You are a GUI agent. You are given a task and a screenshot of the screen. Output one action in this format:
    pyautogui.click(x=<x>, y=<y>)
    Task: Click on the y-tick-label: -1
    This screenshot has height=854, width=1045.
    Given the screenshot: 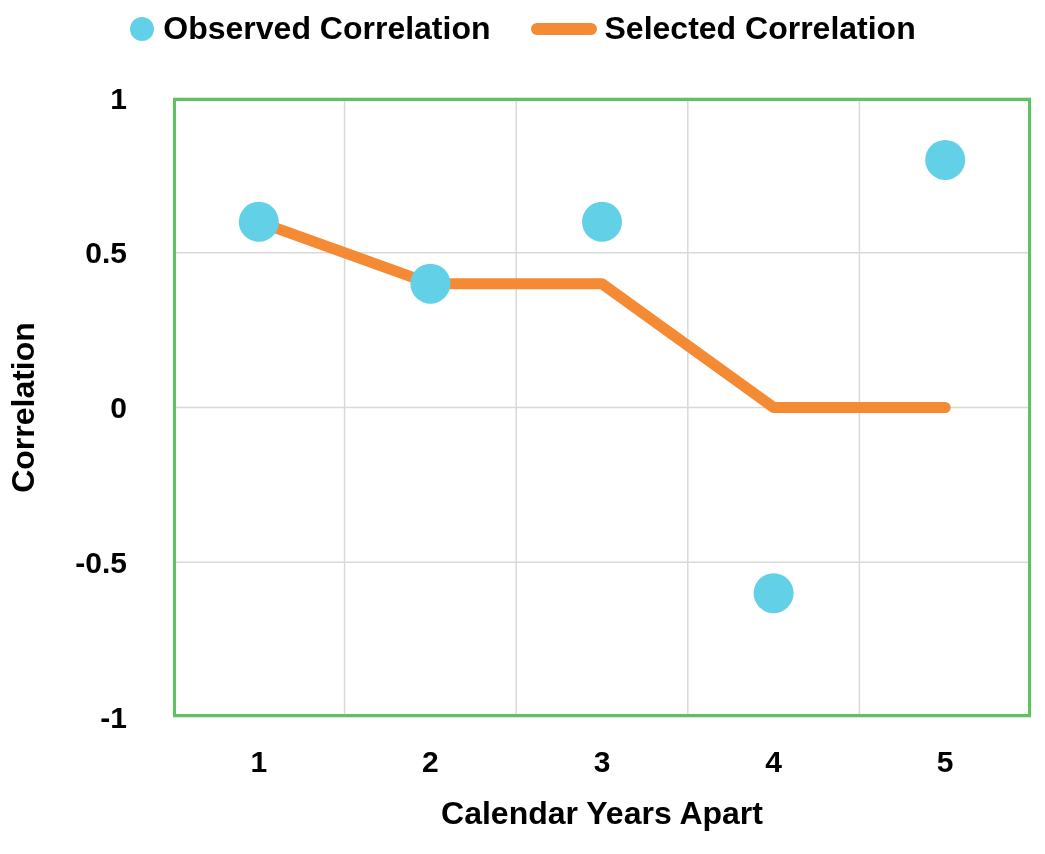 What is the action you would take?
    pyautogui.click(x=113, y=717)
    